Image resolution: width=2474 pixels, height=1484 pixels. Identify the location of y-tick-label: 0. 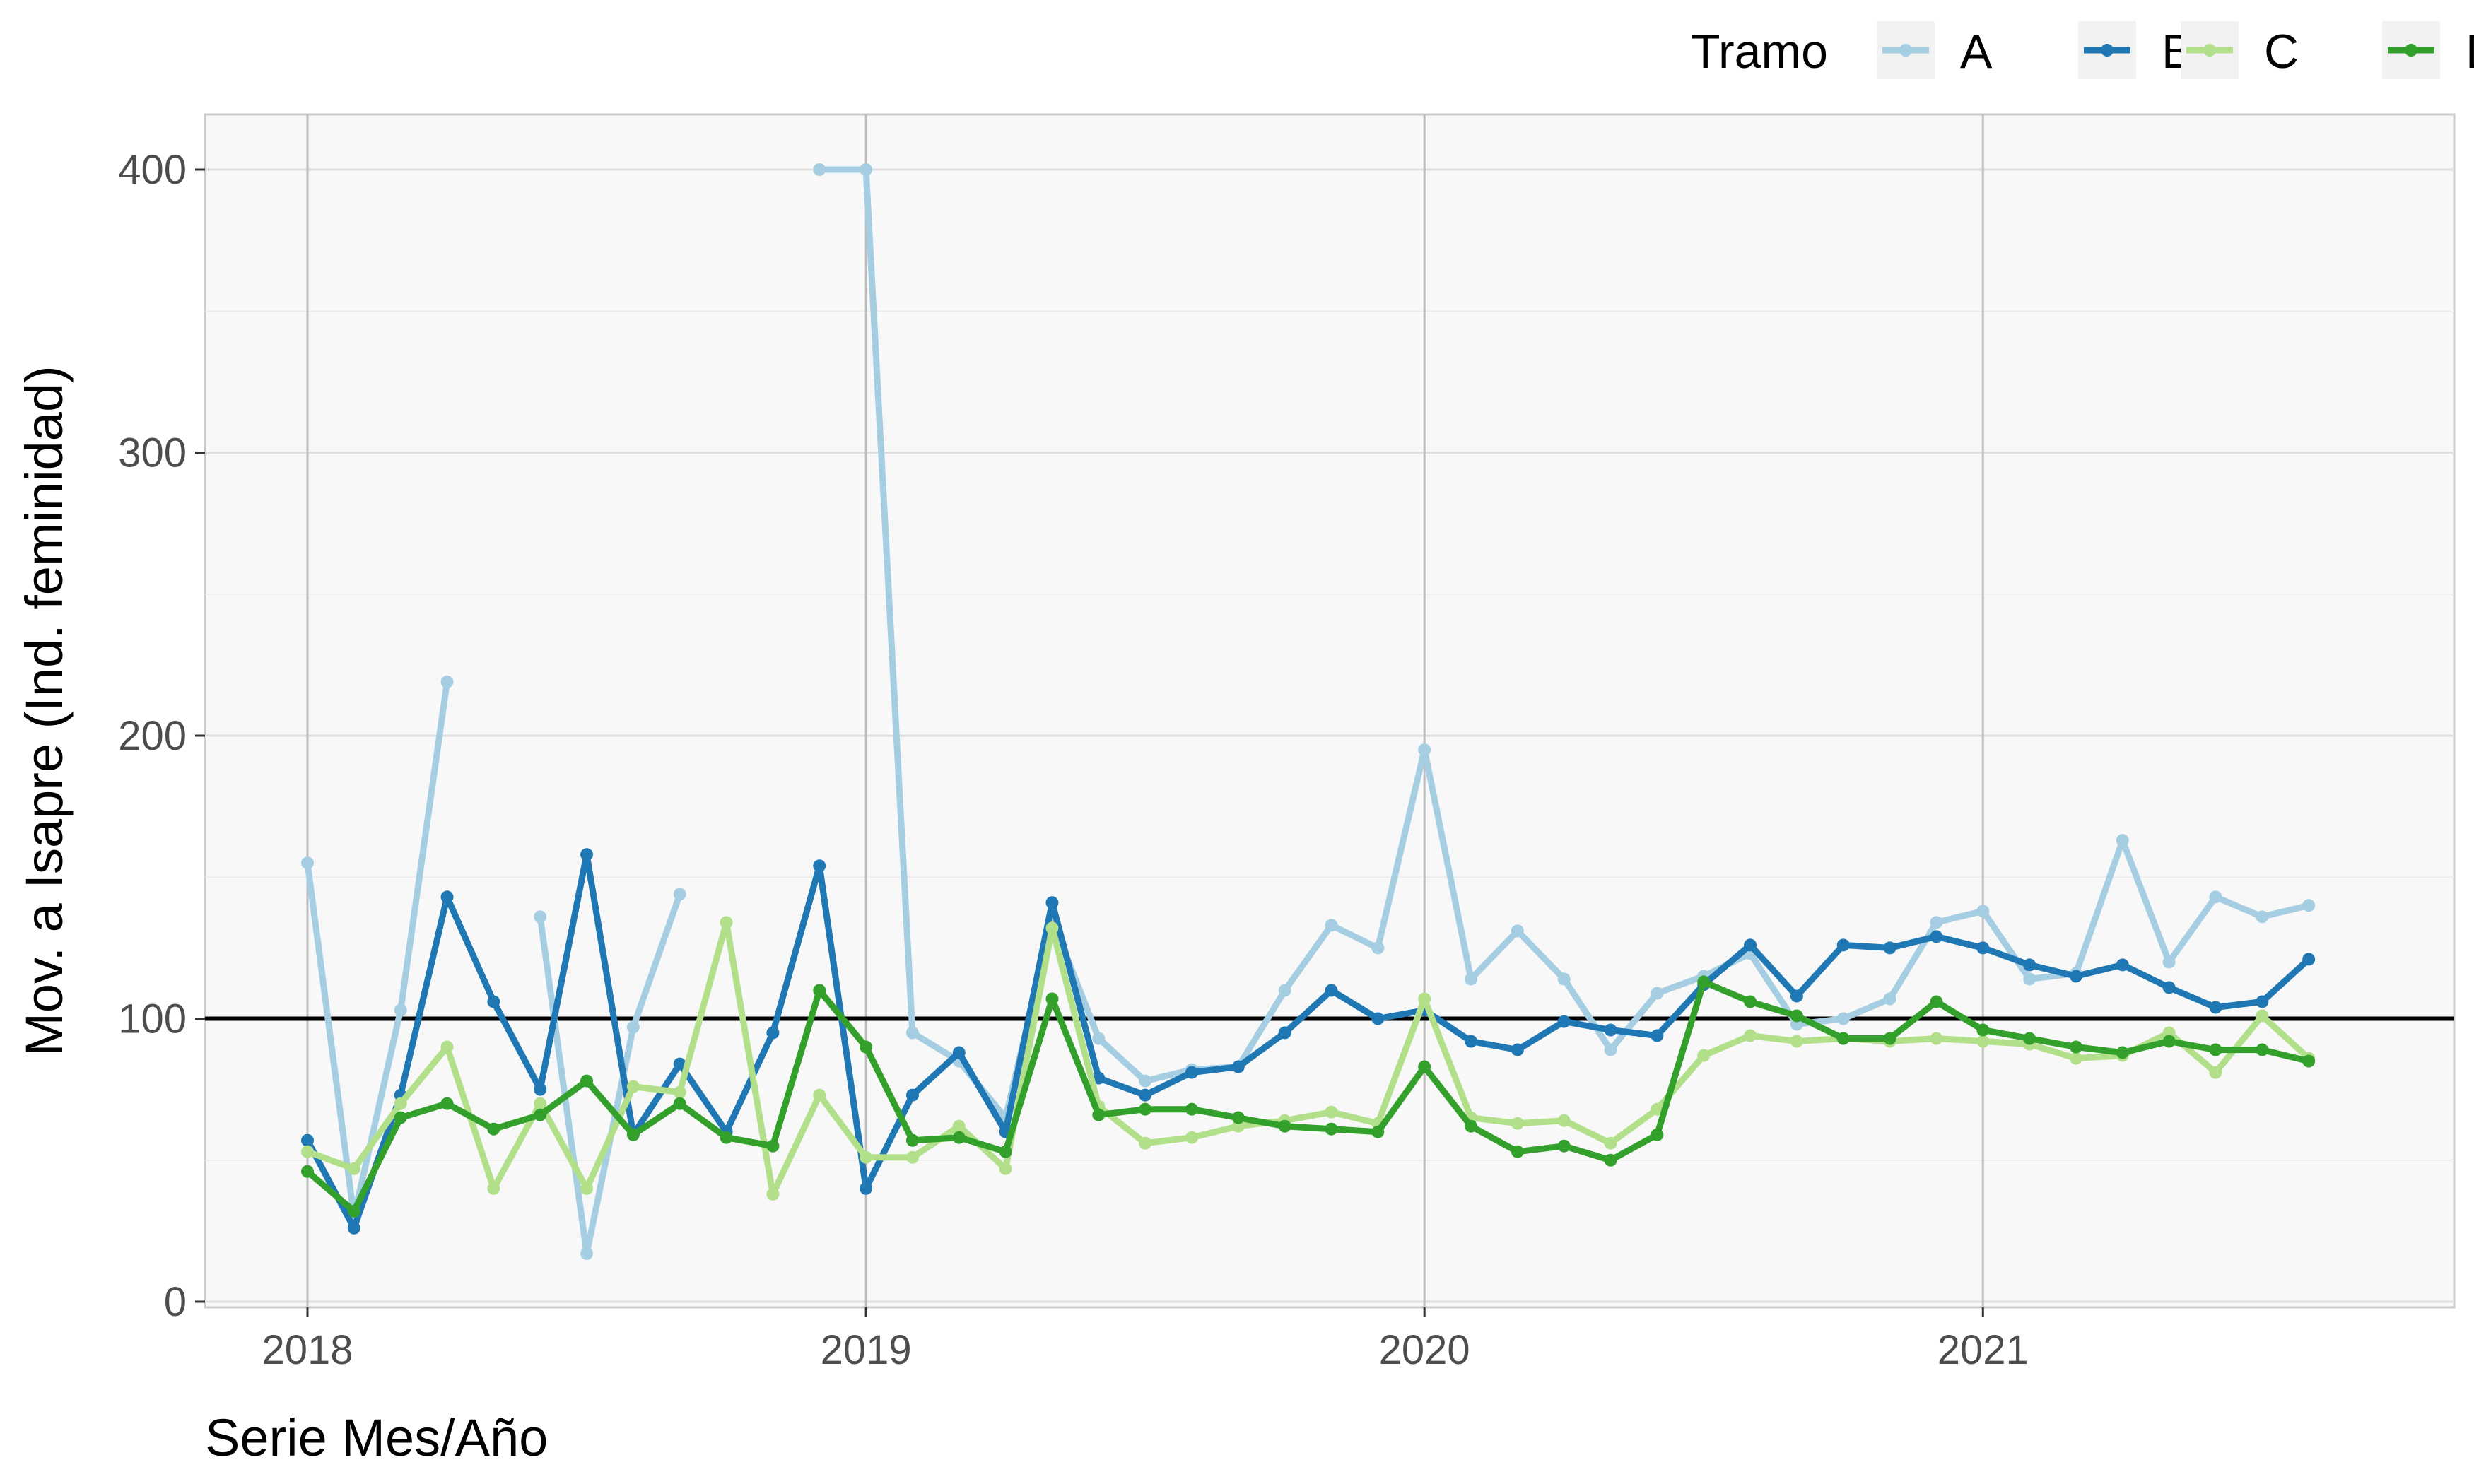
(175, 1302).